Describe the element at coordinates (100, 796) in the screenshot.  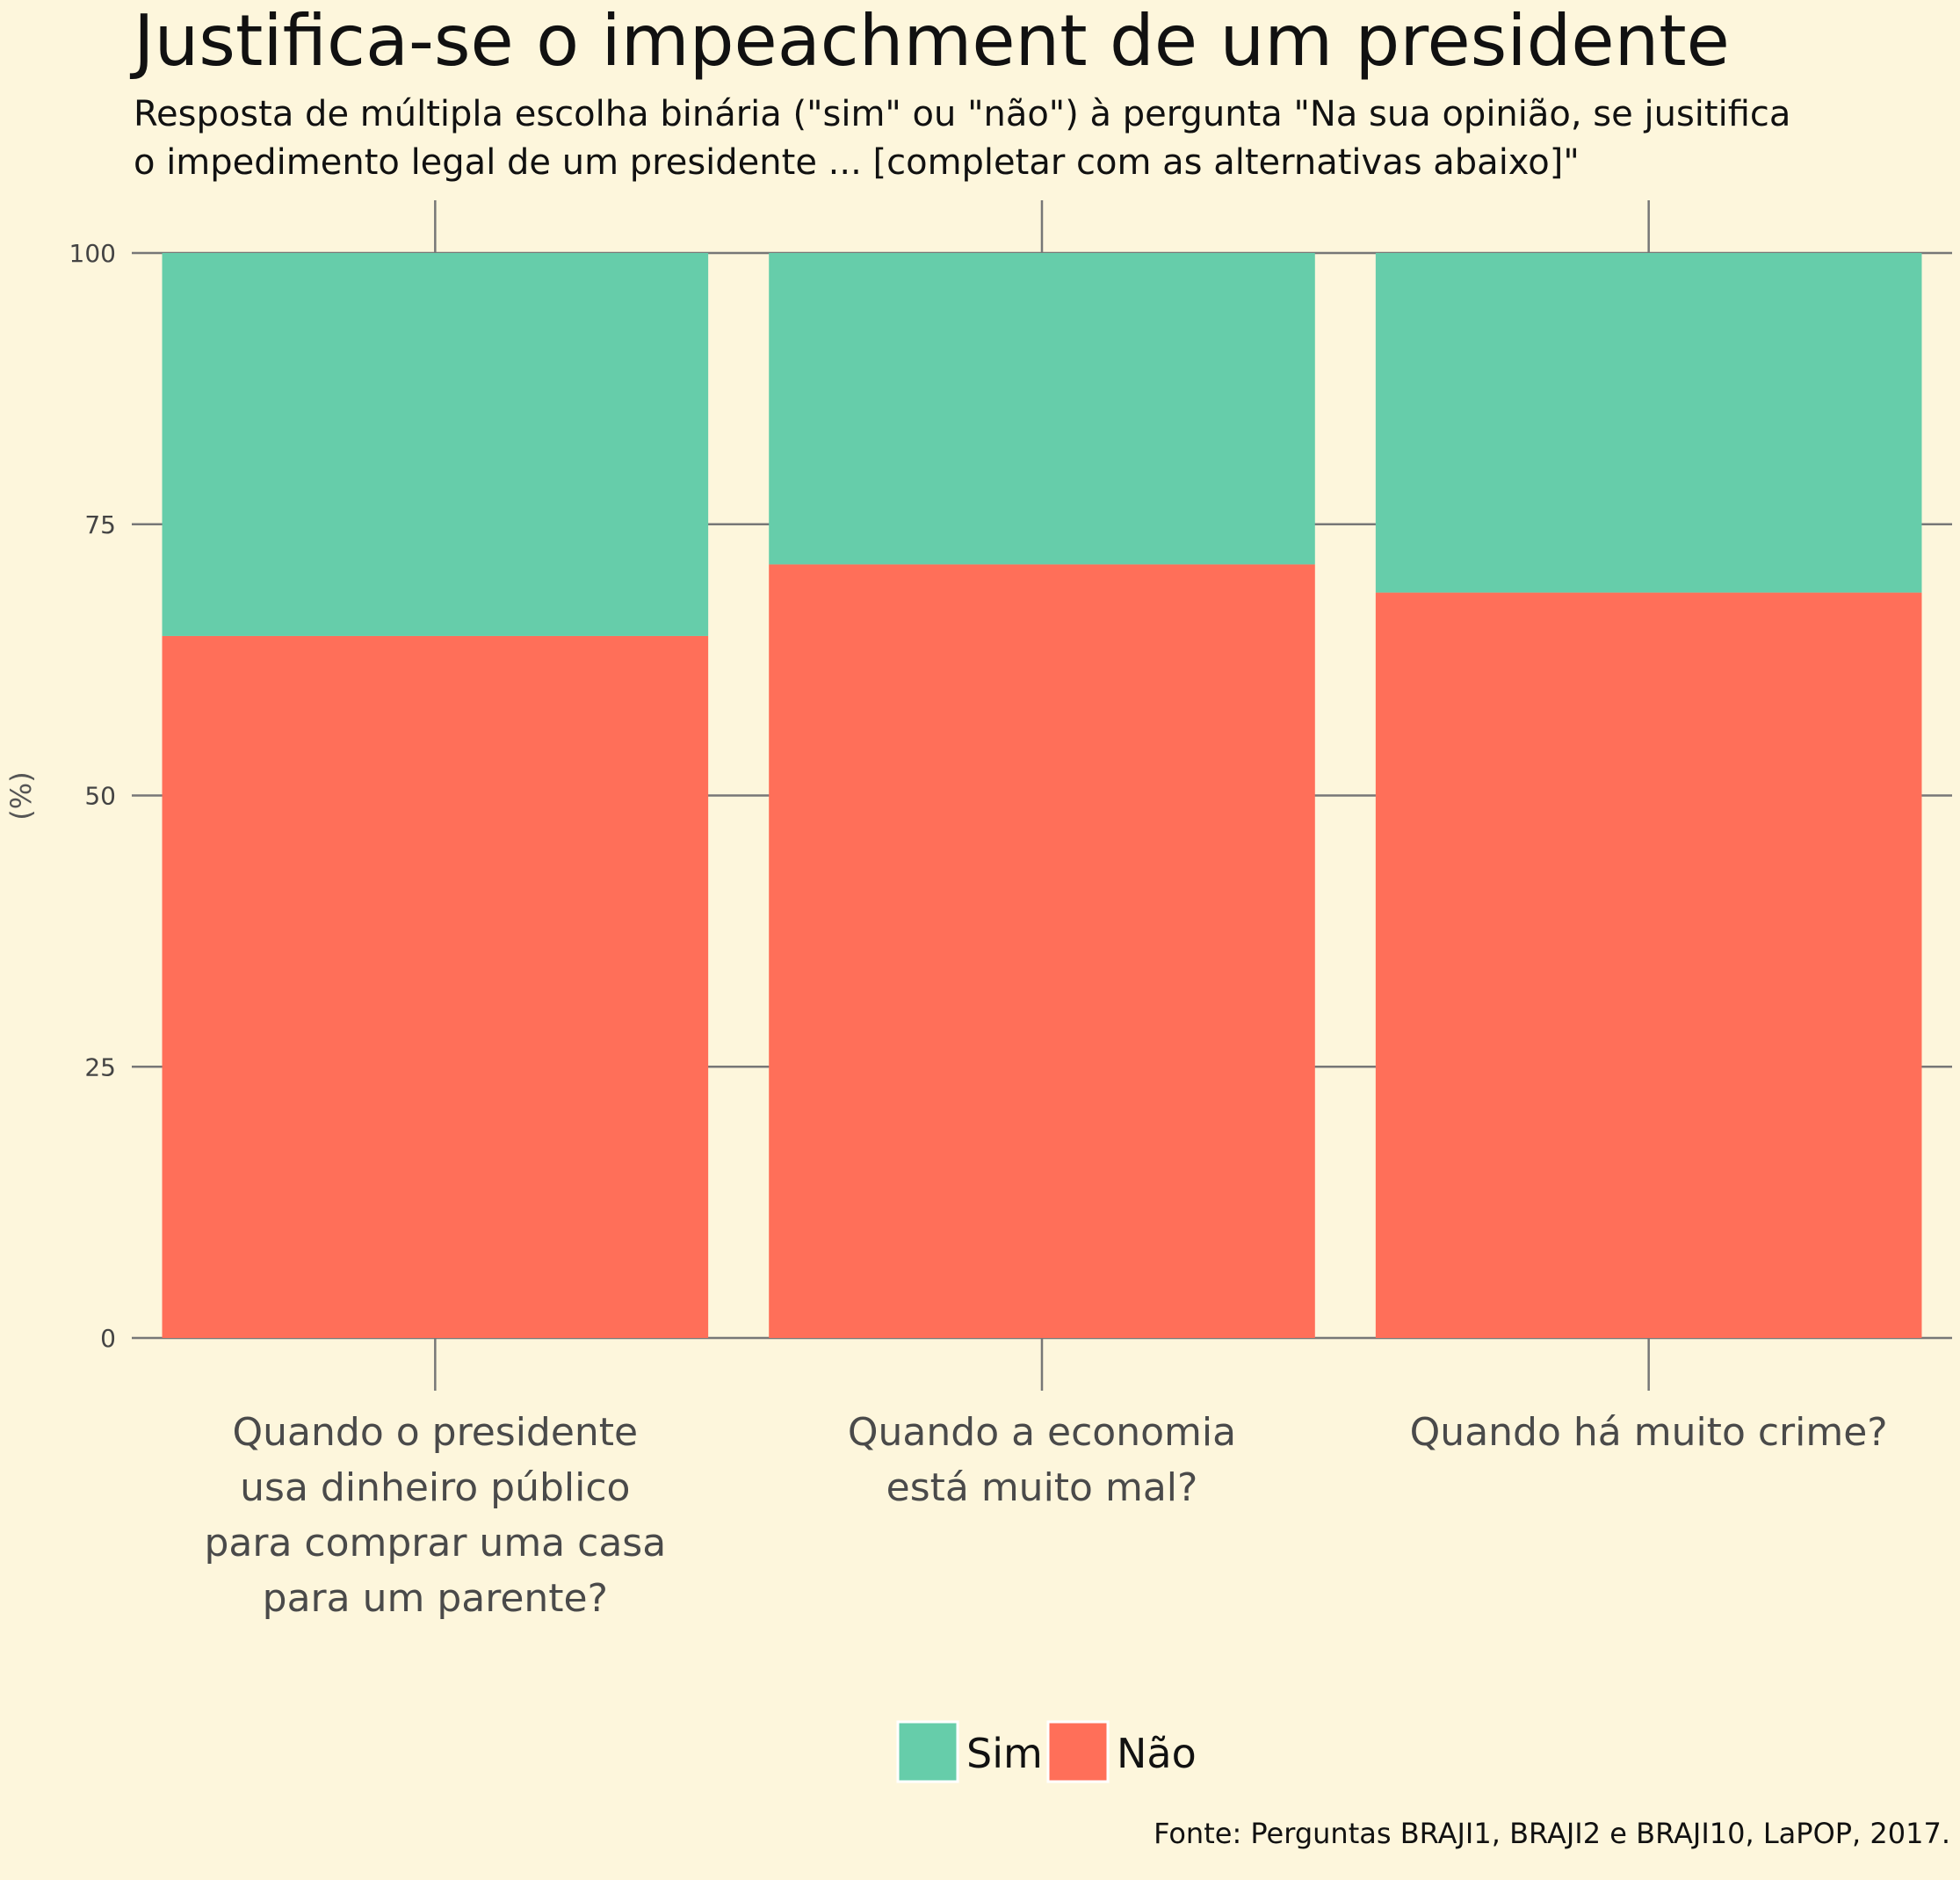
I see `y-tick-label: 50` at that location.